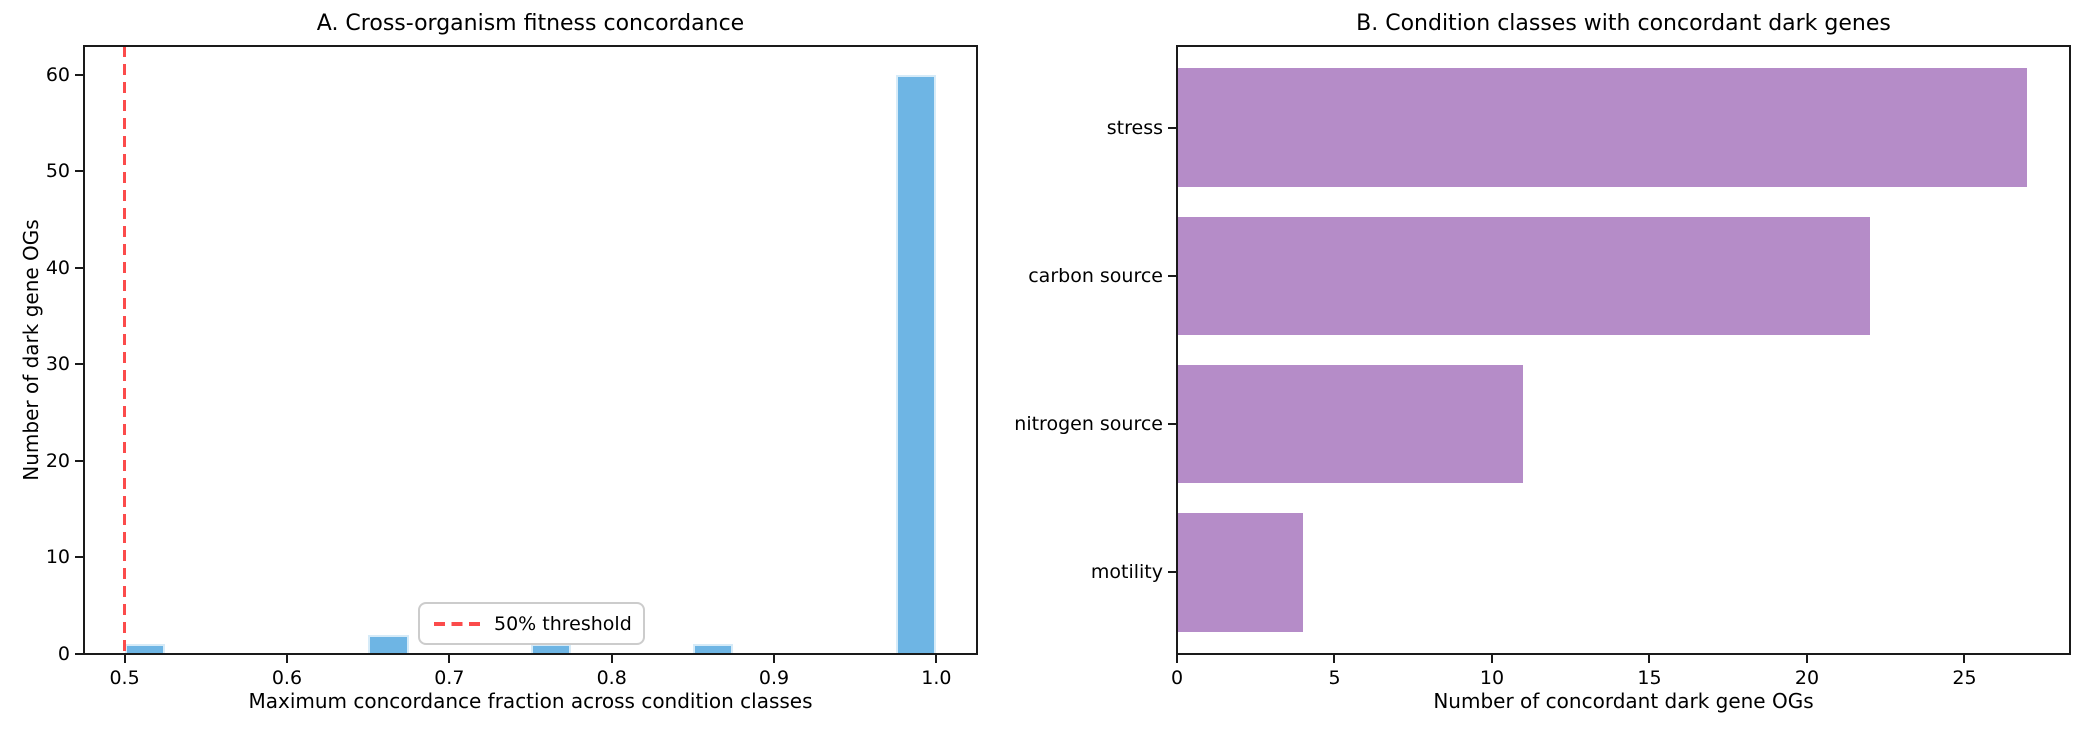 The width and height of the screenshot is (2084, 731). Describe the element at coordinates (63, 654) in the screenshot. I see `y-tick-label: 0` at that location.